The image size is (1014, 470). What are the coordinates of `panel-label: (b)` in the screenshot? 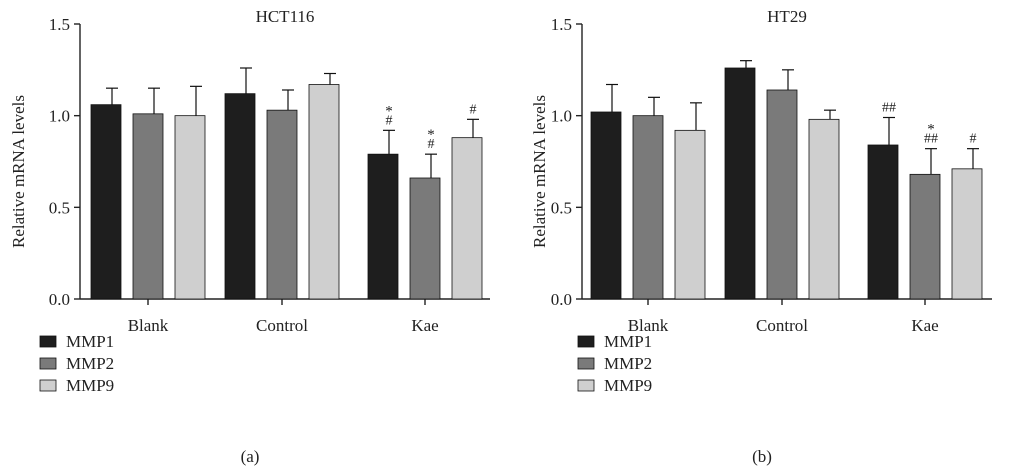 It's located at (762, 456).